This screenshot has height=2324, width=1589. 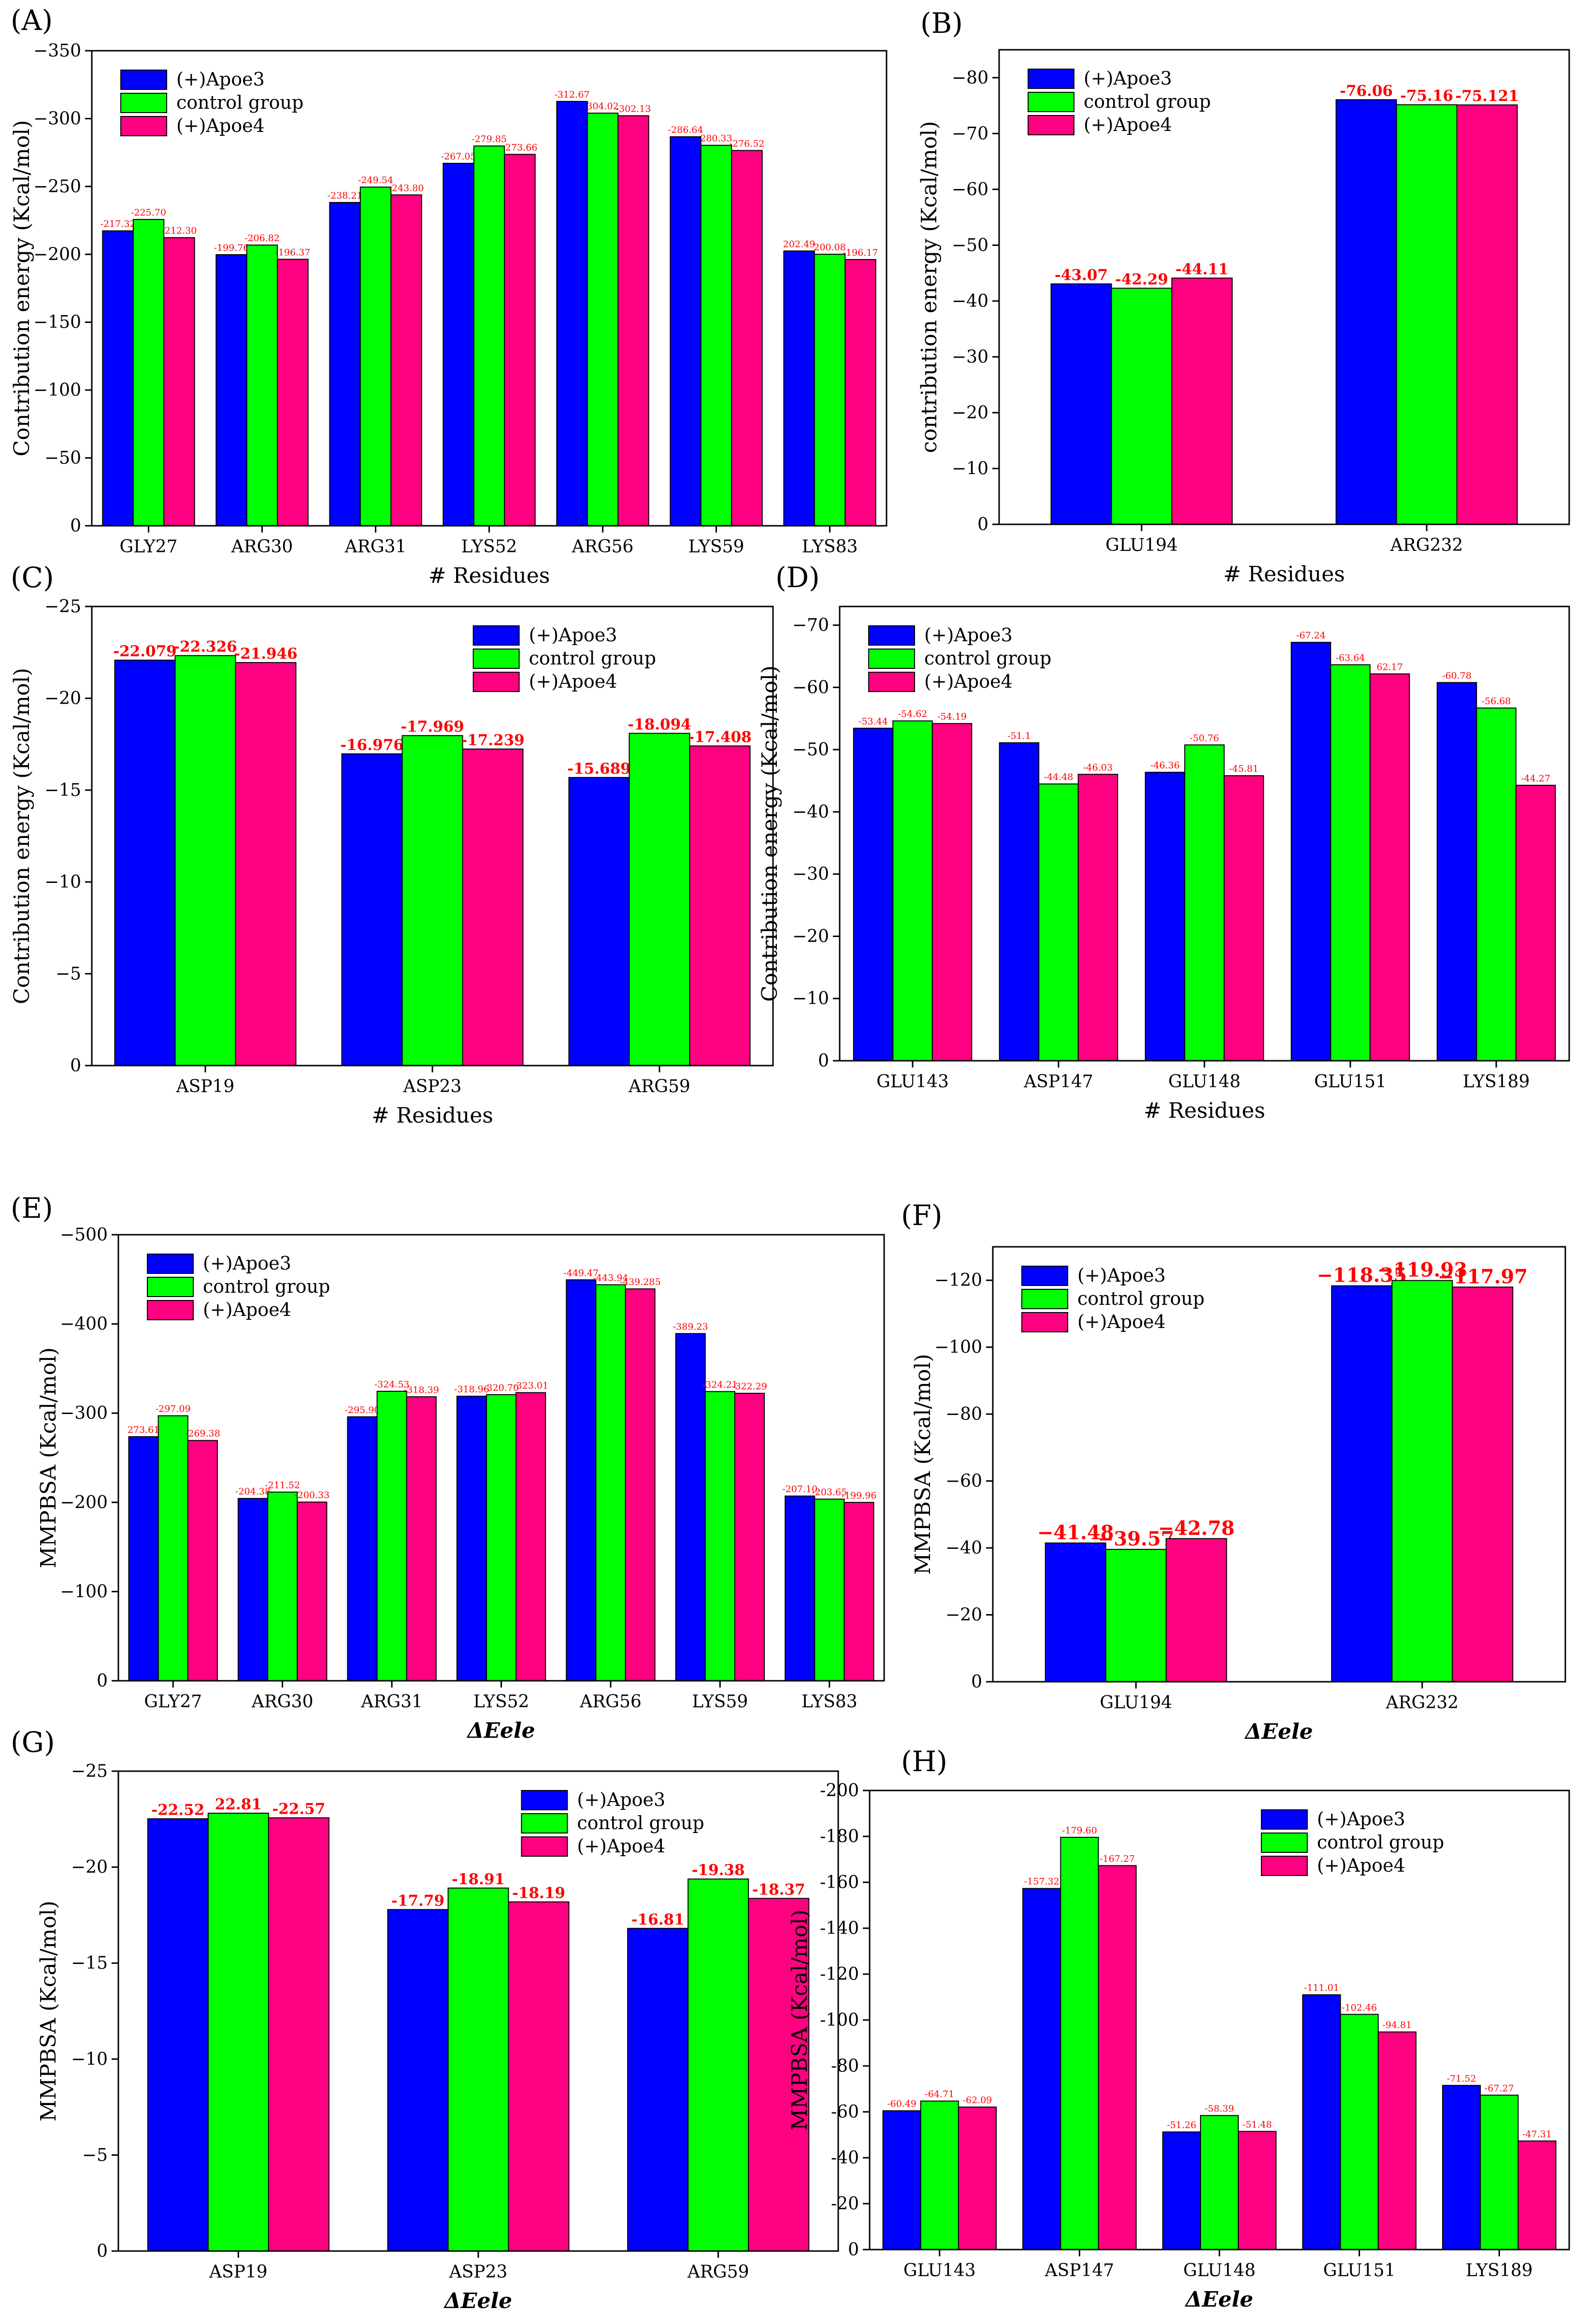 What do you see at coordinates (520, 147) in the screenshot?
I see `data-label: -273.66` at bounding box center [520, 147].